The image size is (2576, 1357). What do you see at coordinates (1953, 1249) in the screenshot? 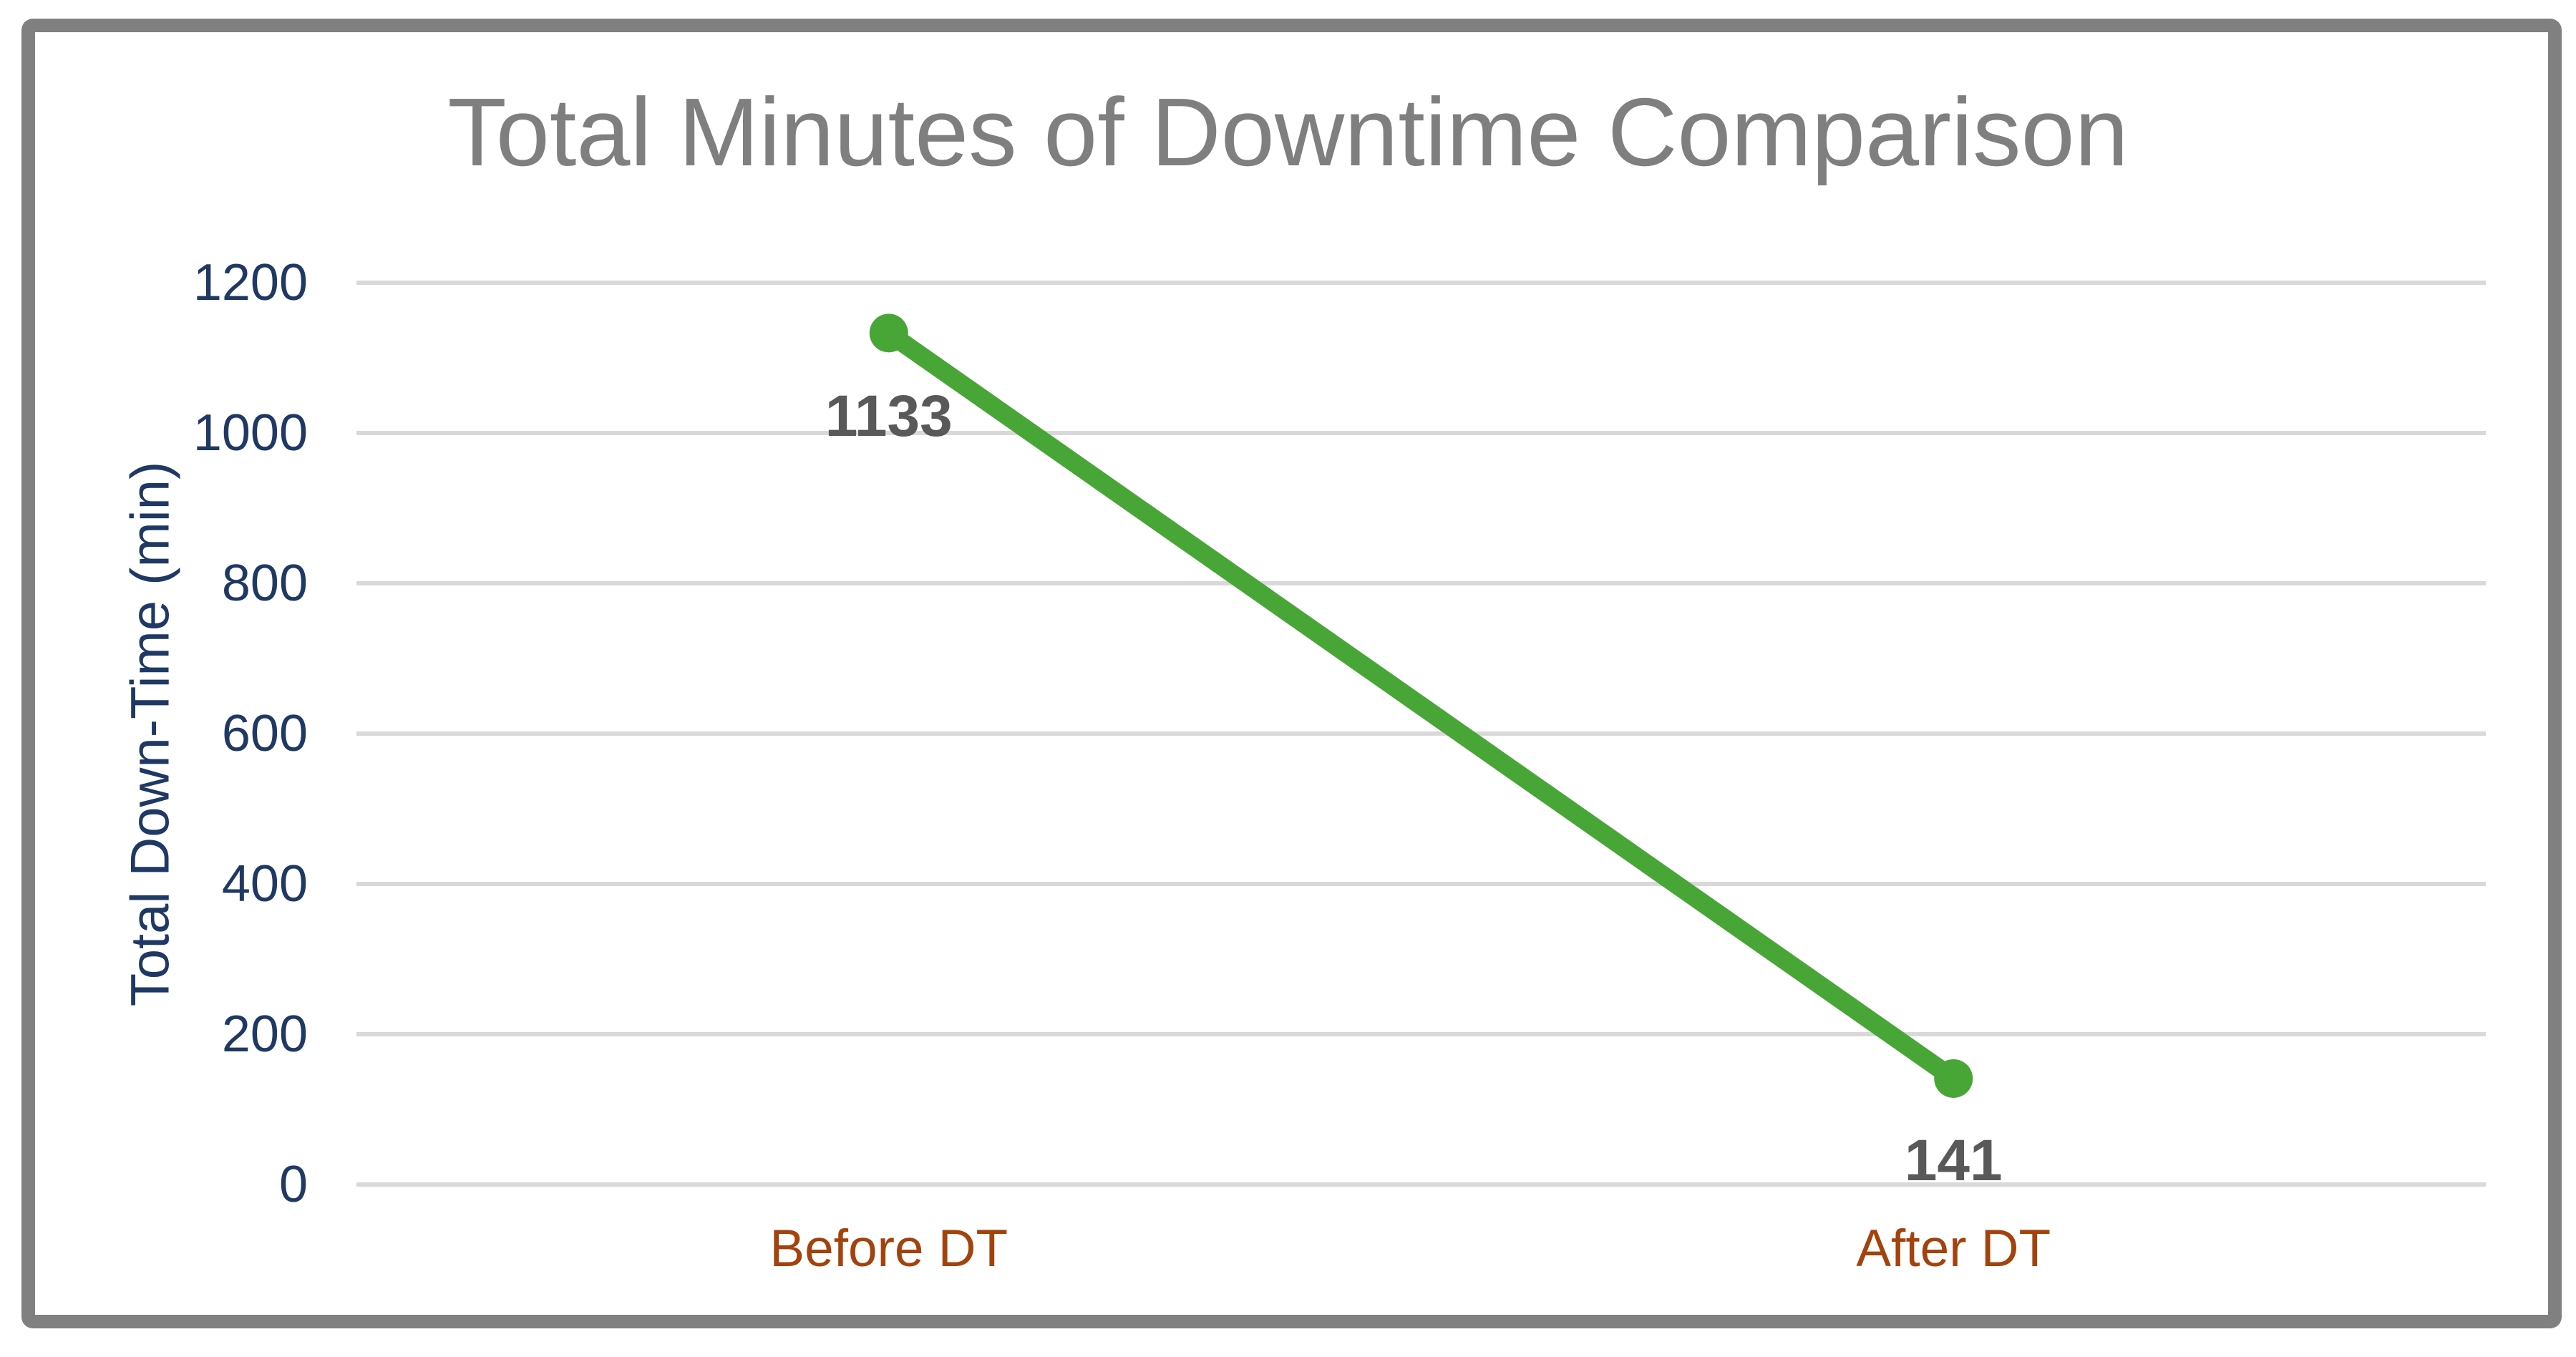
I see `x-category-label: After DT` at bounding box center [1953, 1249].